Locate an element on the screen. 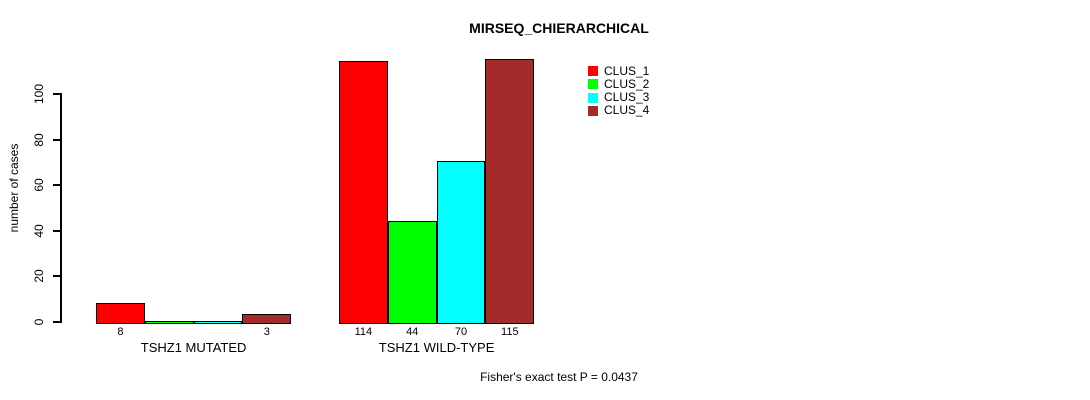  bar-clus_2-group2 is located at coordinates (412, 272).